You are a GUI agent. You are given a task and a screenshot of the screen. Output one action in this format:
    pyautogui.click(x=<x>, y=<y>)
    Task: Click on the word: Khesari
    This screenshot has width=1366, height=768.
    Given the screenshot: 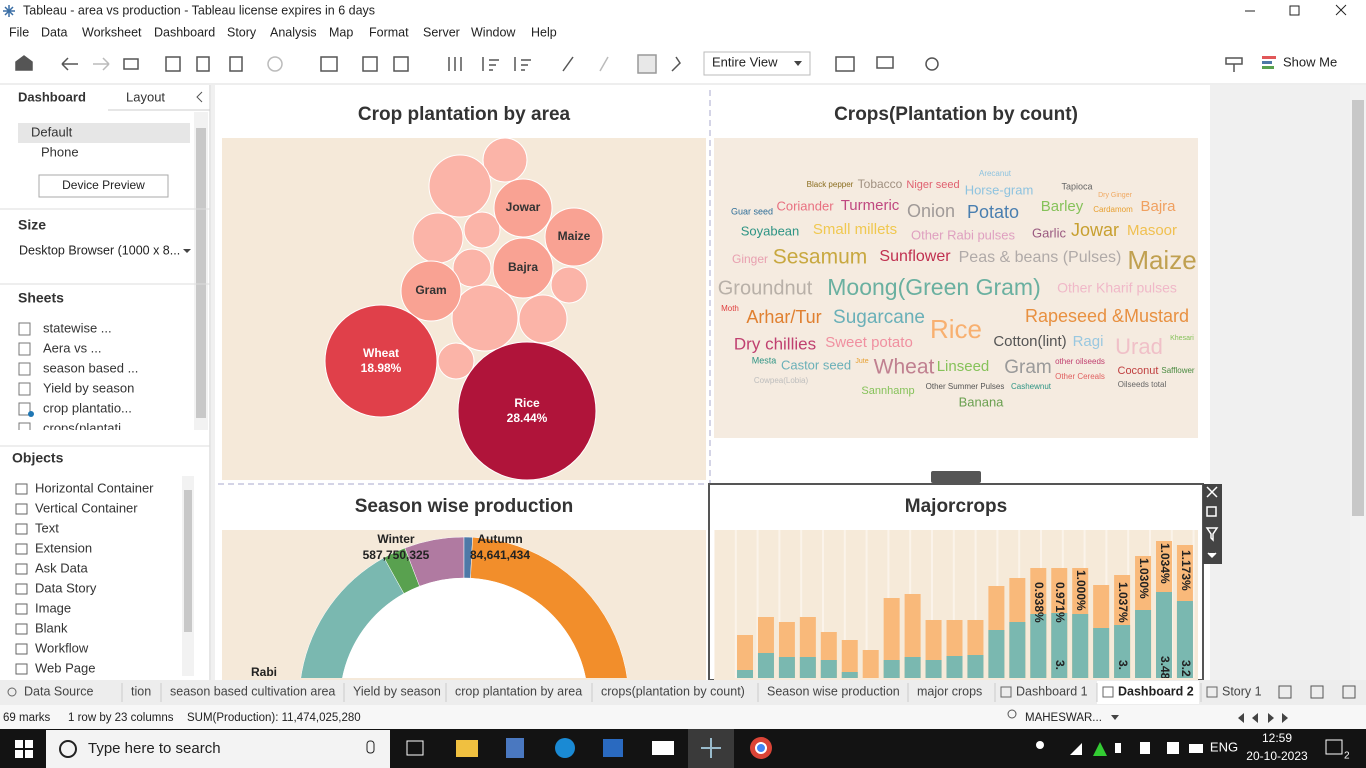 What is the action you would take?
    pyautogui.click(x=1182, y=338)
    